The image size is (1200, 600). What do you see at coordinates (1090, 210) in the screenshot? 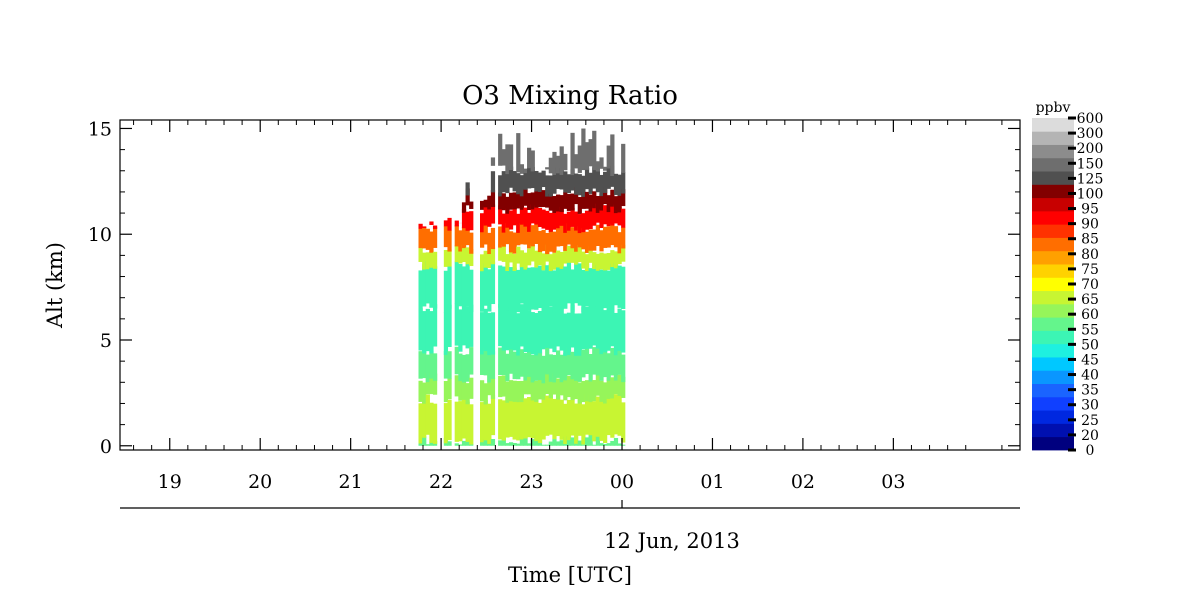
I see `colorbar-label: 95` at bounding box center [1090, 210].